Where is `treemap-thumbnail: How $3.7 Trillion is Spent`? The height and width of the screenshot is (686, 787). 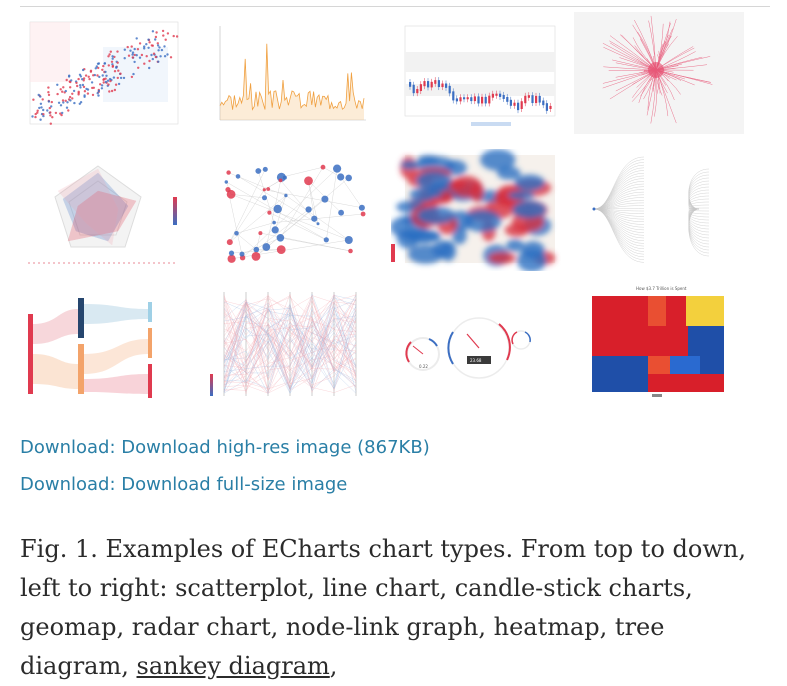
treemap-thumbnail: How $3.7 Trillion is Spent is located at coordinates (659, 345).